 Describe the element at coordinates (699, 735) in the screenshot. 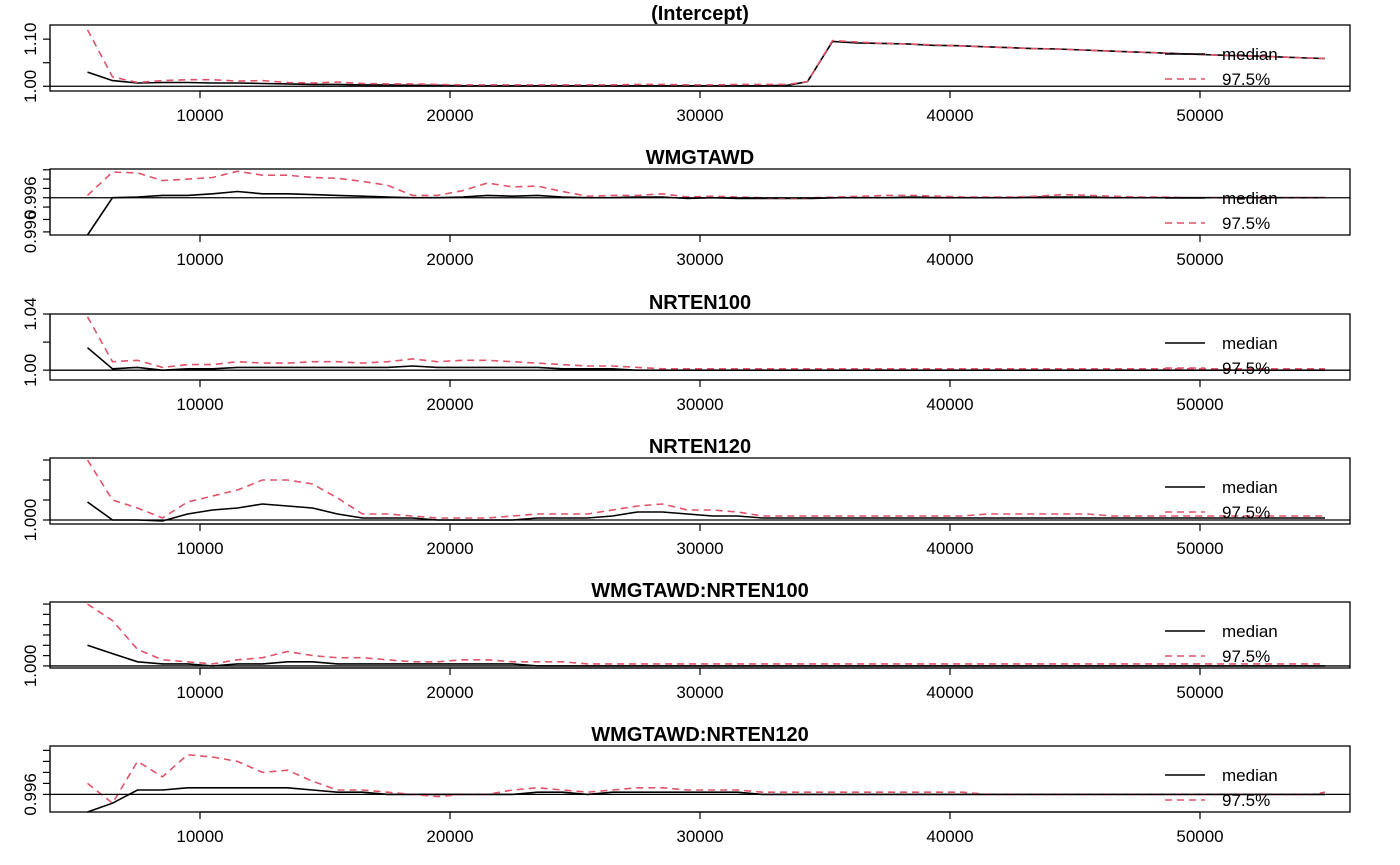

I see `panel-title: WMGTAWD:NRTEN120` at that location.